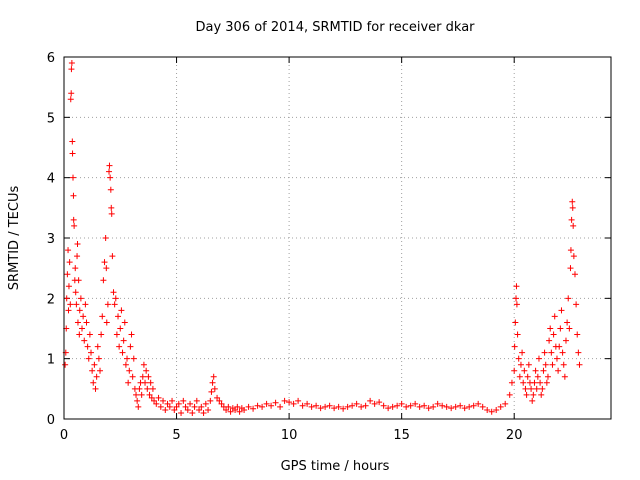 This screenshot has width=640, height=480. Describe the element at coordinates (401, 435) in the screenshot. I see `x-tick-label: 15` at that location.